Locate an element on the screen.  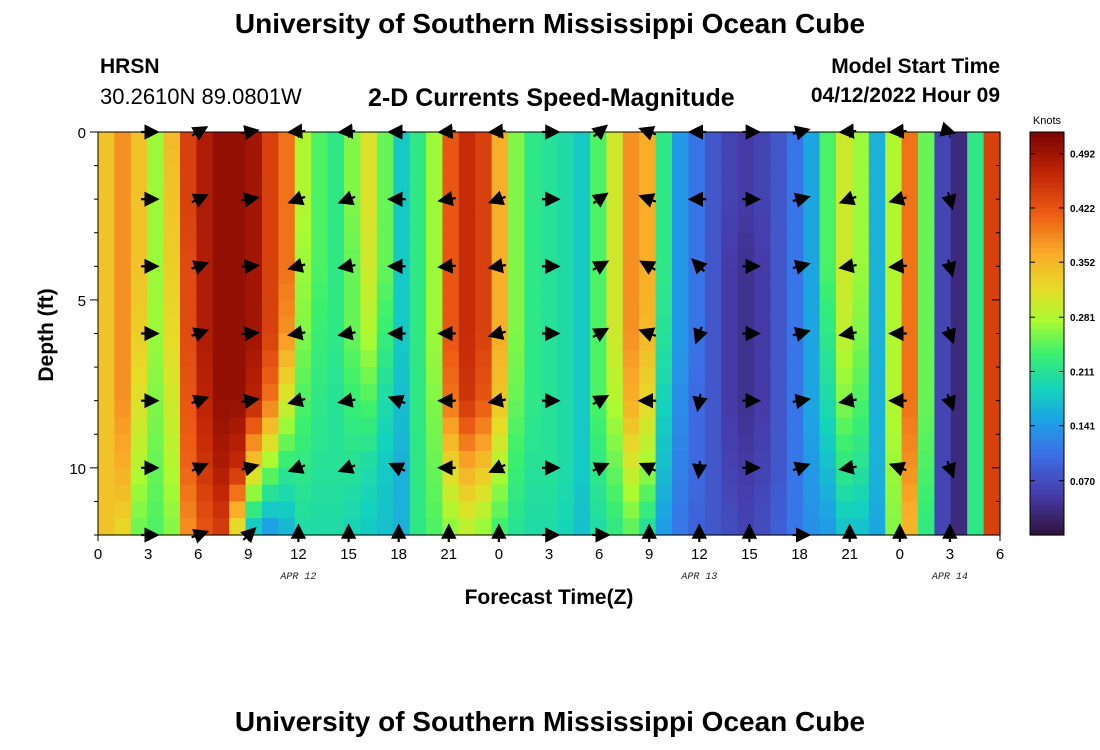
chart-subtitle: 2-D Currents Speed-Magnitude is located at coordinates (551, 98).